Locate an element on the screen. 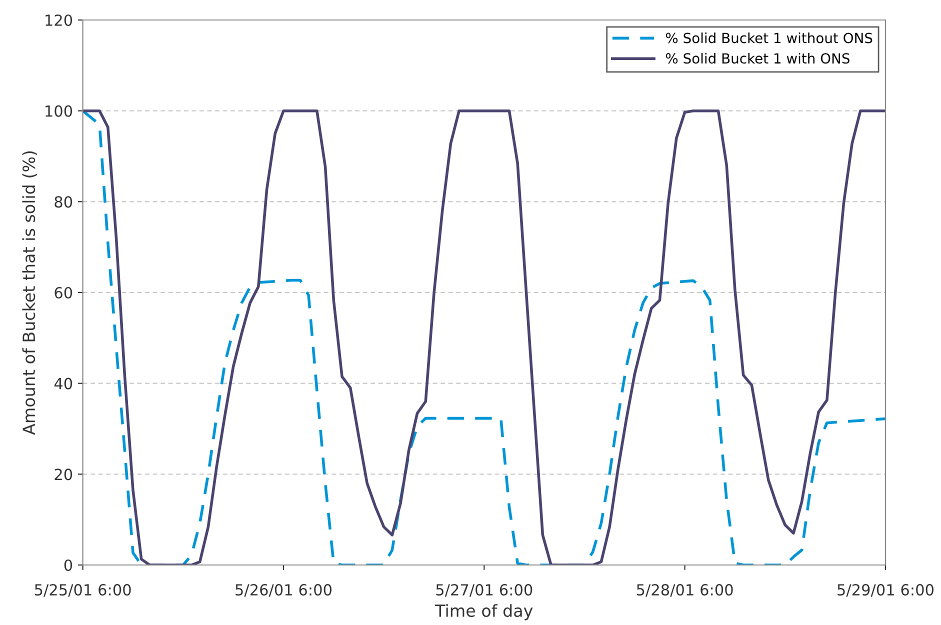 The height and width of the screenshot is (625, 941). x-tick-label: 5/26/01 6:00 is located at coordinates (284, 590).